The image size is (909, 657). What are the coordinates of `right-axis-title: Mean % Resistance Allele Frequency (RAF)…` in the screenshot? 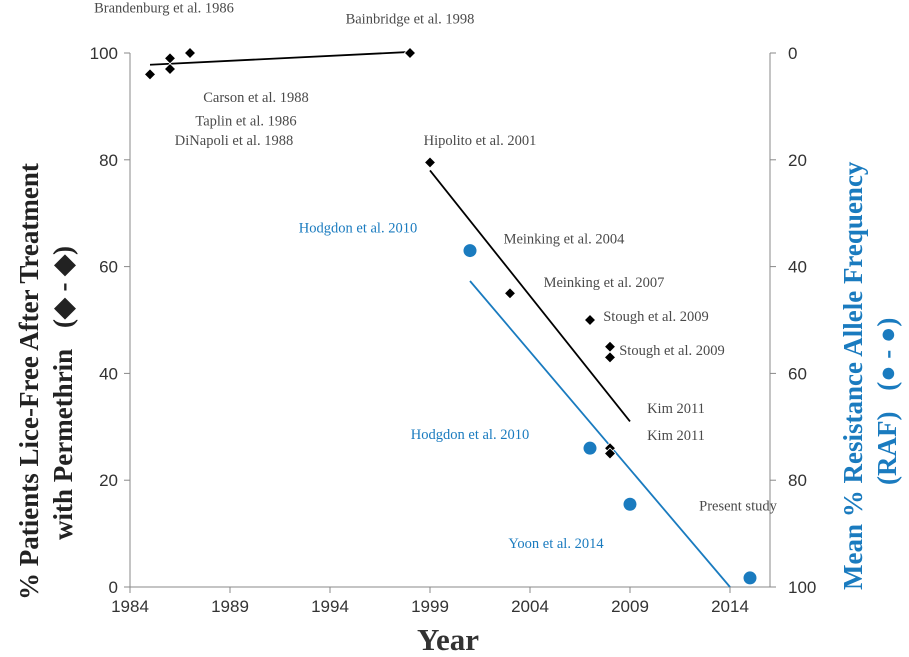 It's located at (870, 372).